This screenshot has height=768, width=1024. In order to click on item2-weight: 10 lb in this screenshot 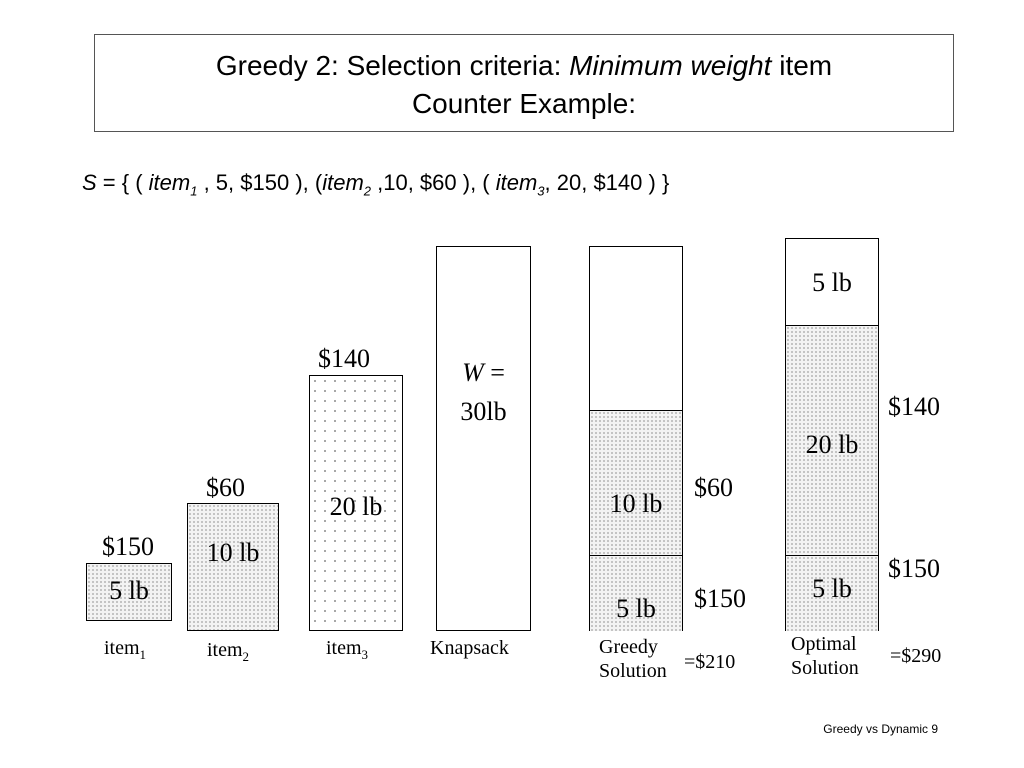, I will do `click(233, 552)`.